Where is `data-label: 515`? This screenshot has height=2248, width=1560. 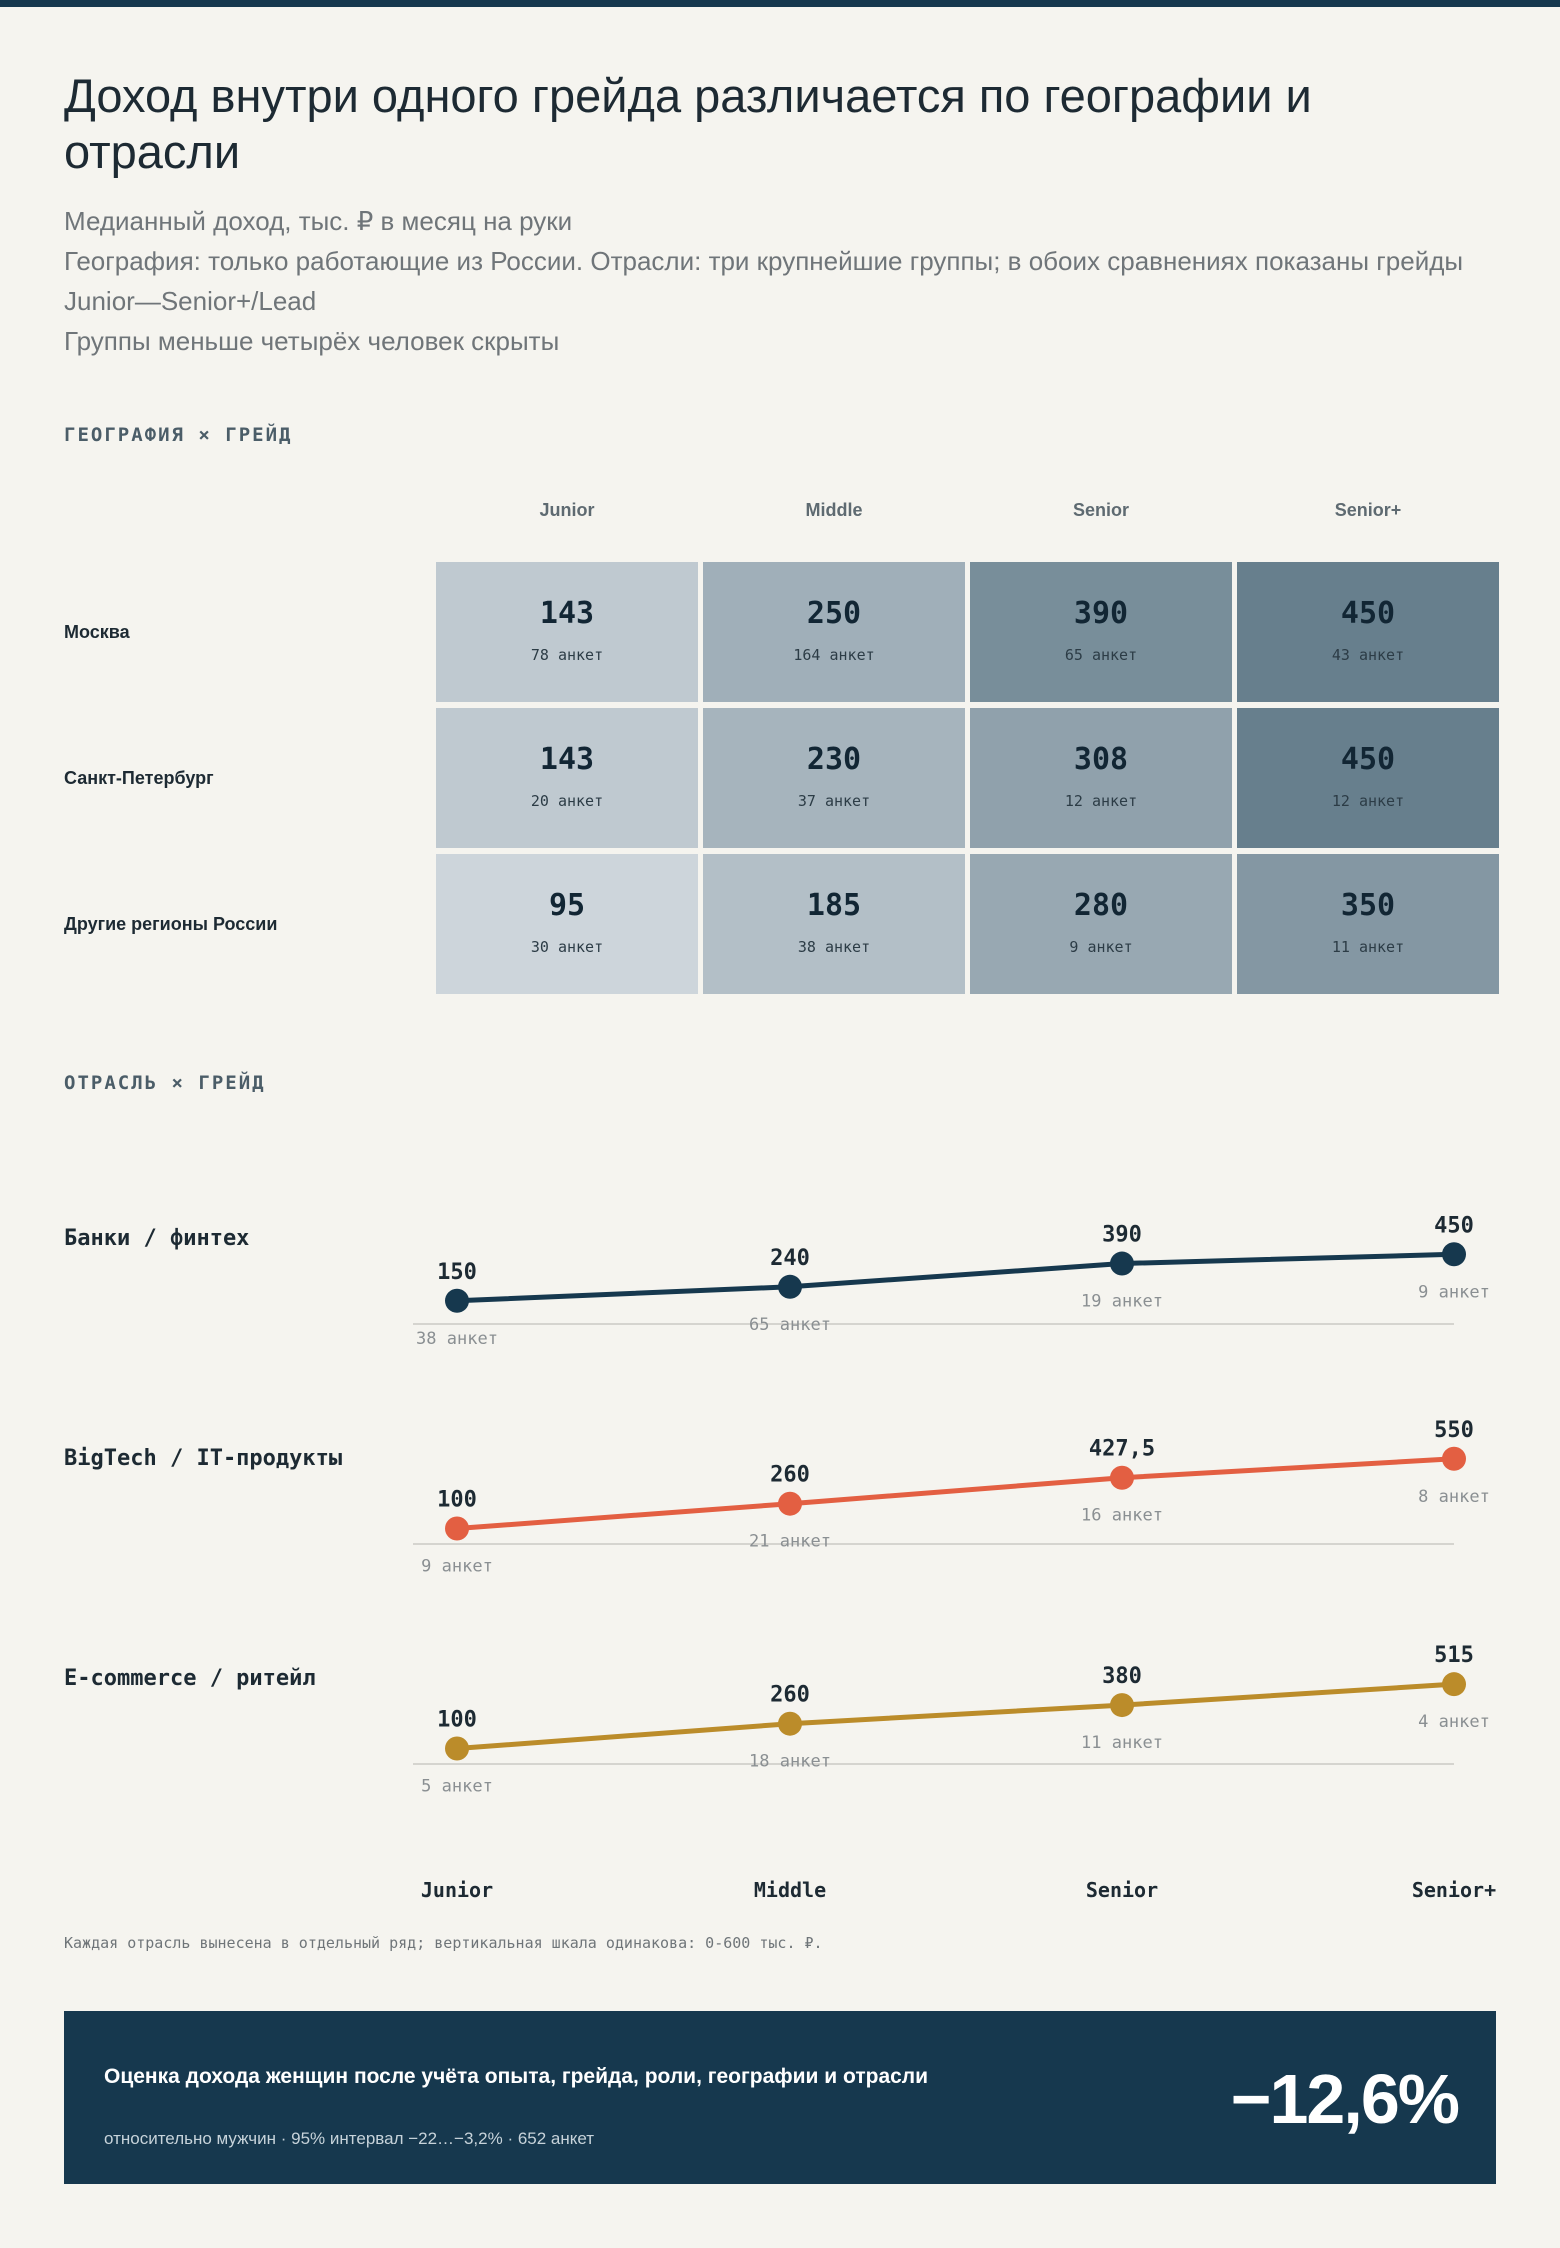 data-label: 515 is located at coordinates (1454, 1655).